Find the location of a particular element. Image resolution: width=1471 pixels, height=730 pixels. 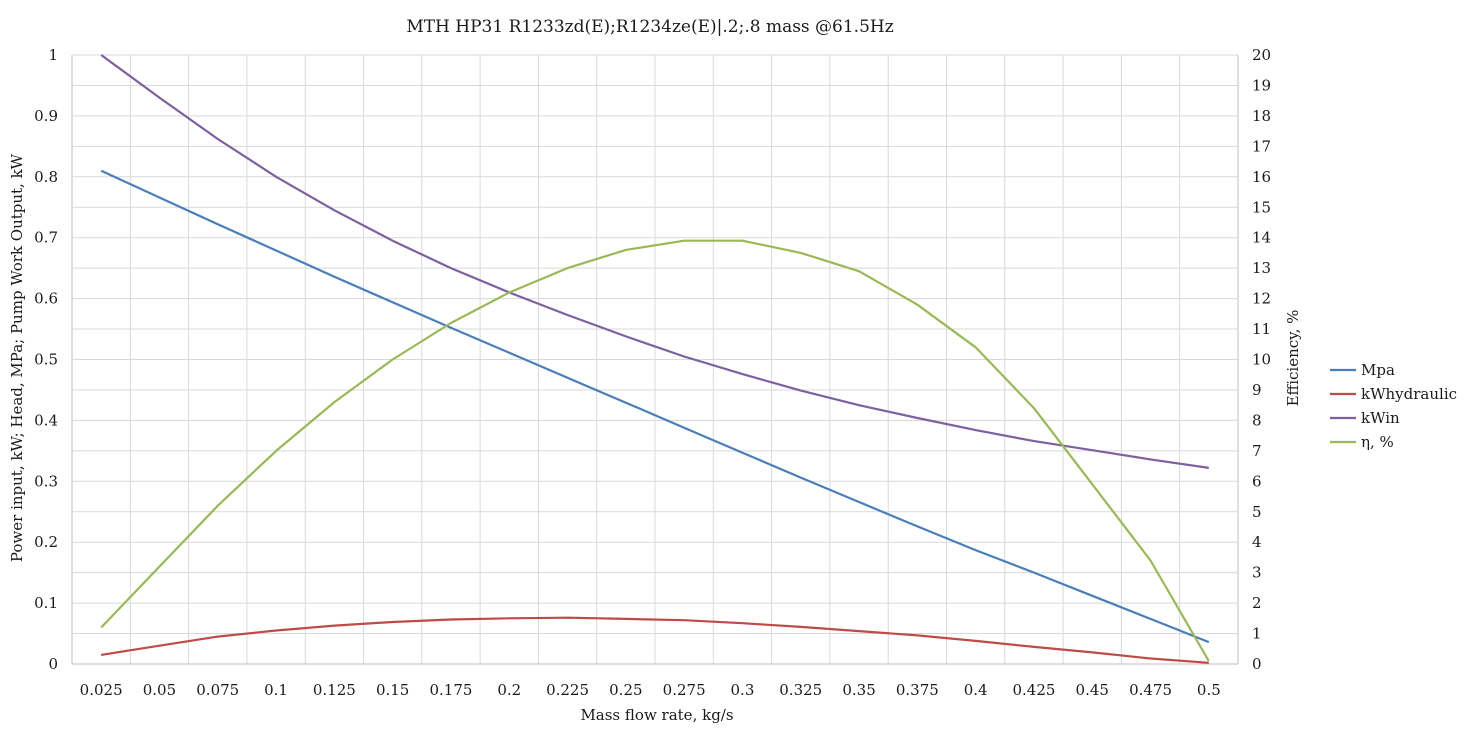

y-tick-label: 0.5 is located at coordinates (46, 360).